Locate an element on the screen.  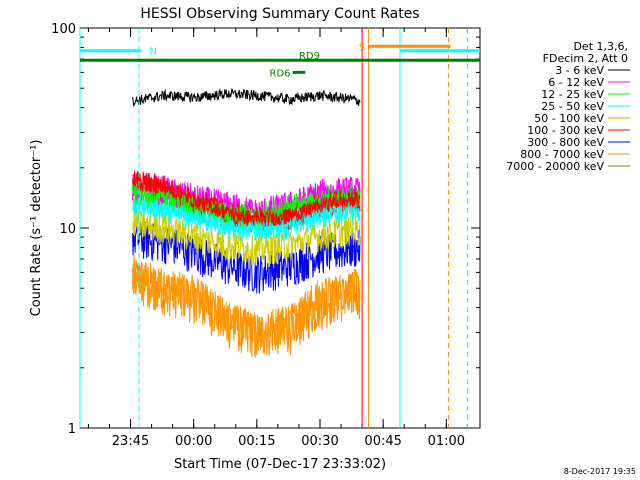
x-axis-label: Start Time (07-Dec-17 23:33:02) is located at coordinates (280, 464).